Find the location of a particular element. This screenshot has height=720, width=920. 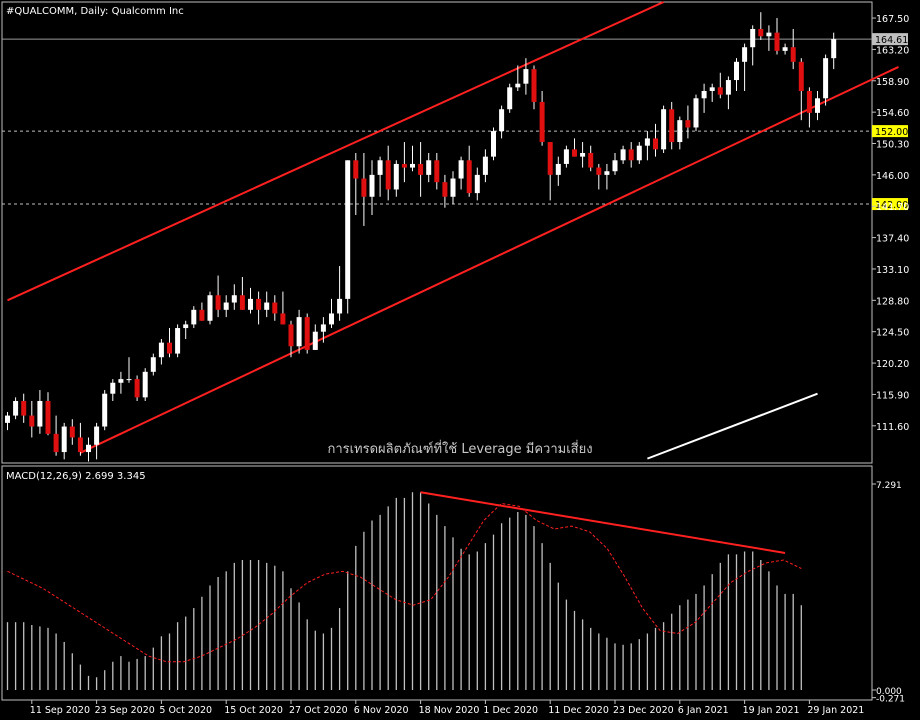

x-tick-label: 15 Oct 2020 is located at coordinates (253, 710).